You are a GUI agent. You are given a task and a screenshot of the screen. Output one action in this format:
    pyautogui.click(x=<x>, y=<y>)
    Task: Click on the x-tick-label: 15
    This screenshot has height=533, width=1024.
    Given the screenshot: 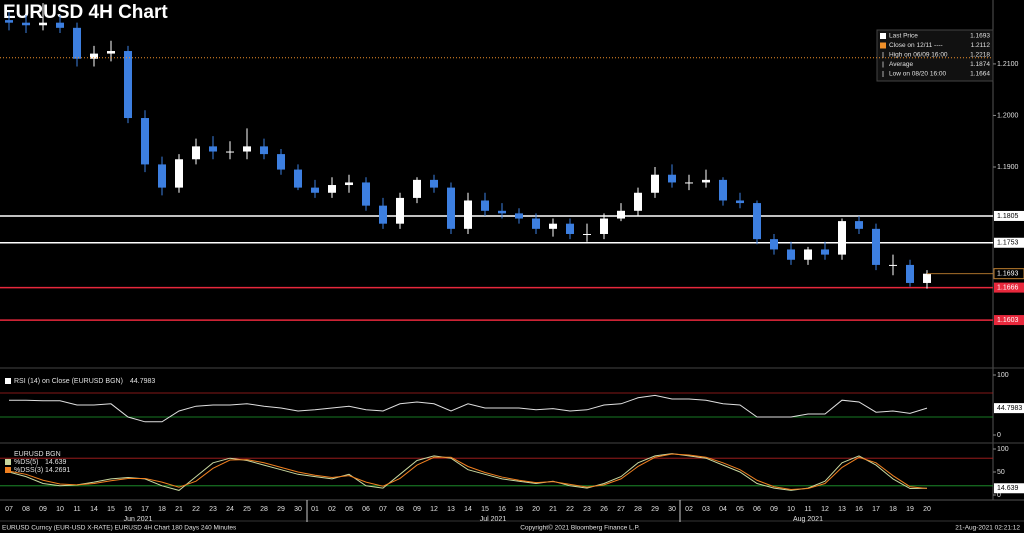 What is the action you would take?
    pyautogui.click(x=485, y=509)
    